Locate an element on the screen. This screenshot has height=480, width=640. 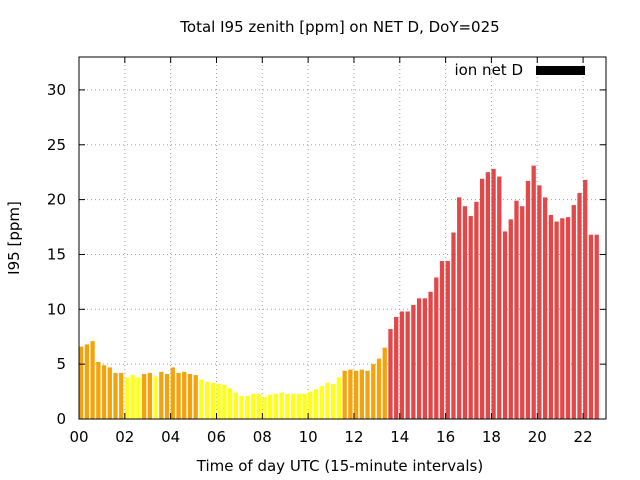
x-tick-label: 08 is located at coordinates (262, 437).